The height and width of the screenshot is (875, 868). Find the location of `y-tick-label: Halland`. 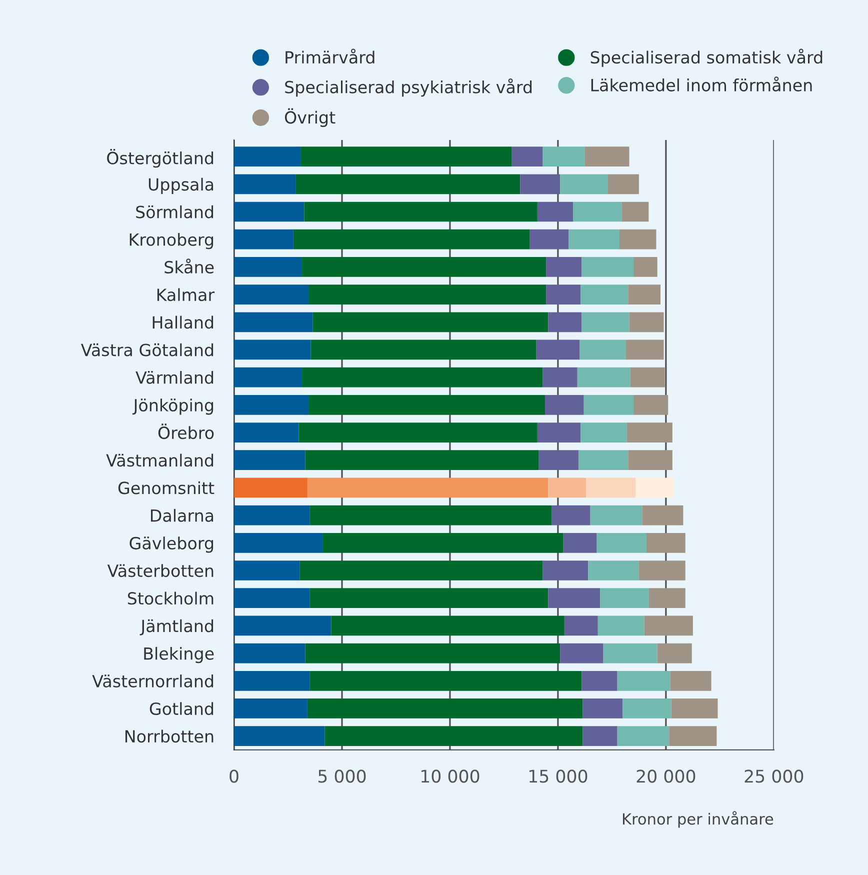

y-tick-label: Halland is located at coordinates (183, 322).